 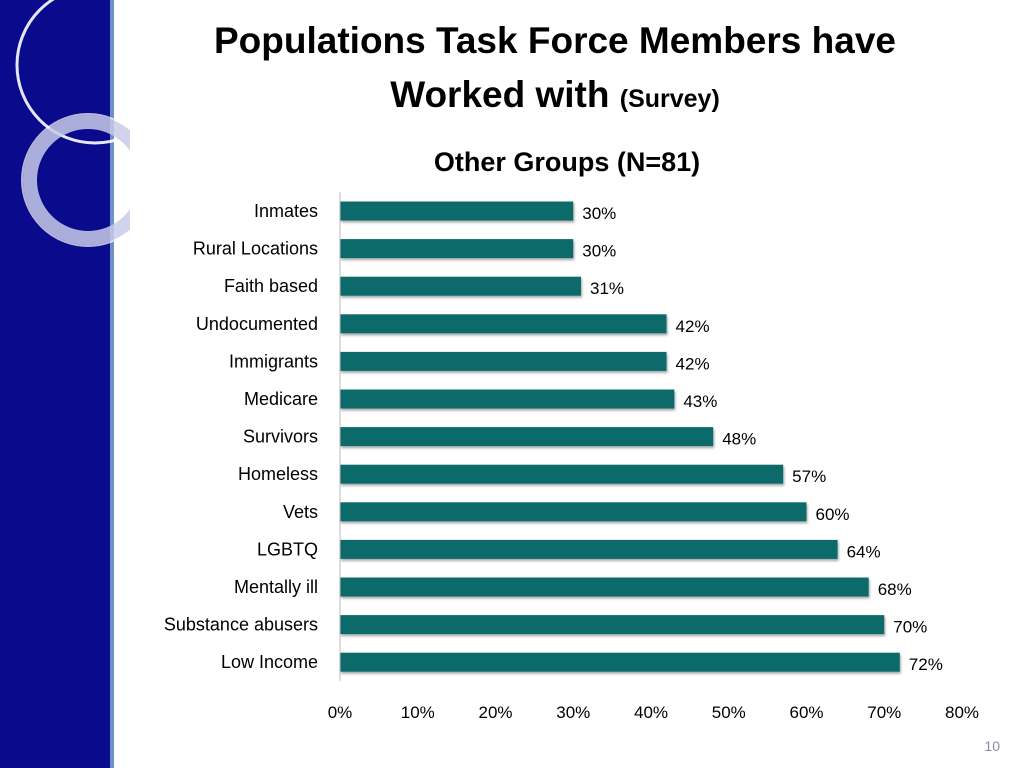 I want to click on category-label: Medicare, so click(x=281, y=399).